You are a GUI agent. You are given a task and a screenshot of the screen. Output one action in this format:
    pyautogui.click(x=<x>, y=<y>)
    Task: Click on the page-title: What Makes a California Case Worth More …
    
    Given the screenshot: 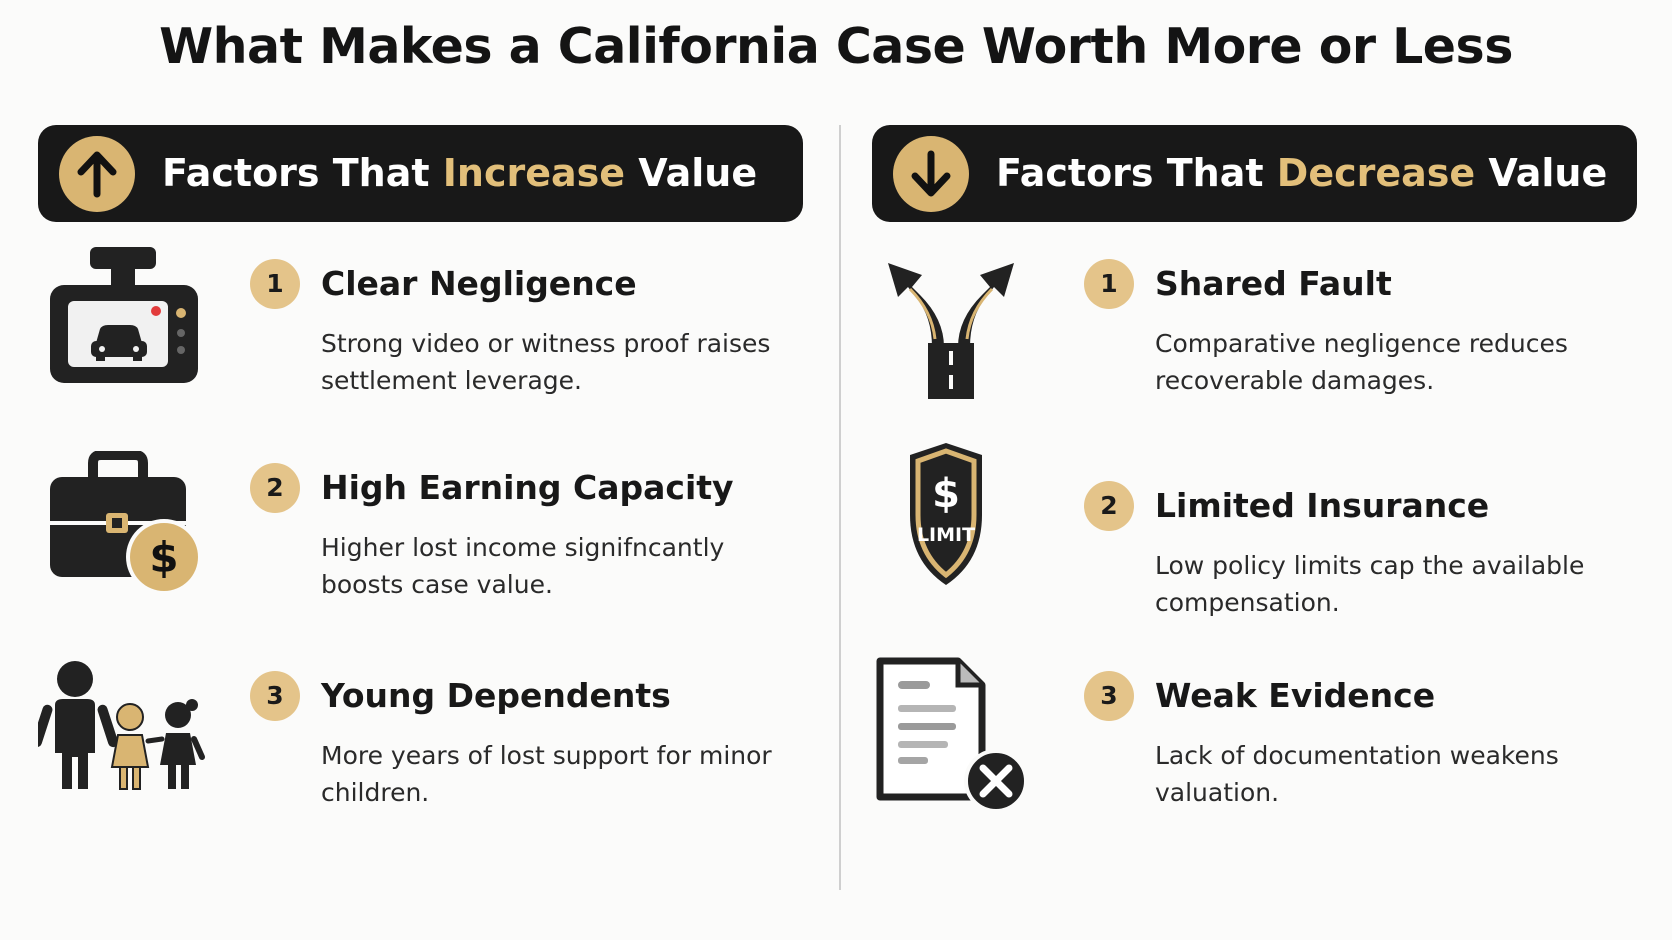 What is the action you would take?
    pyautogui.click(x=836, y=46)
    